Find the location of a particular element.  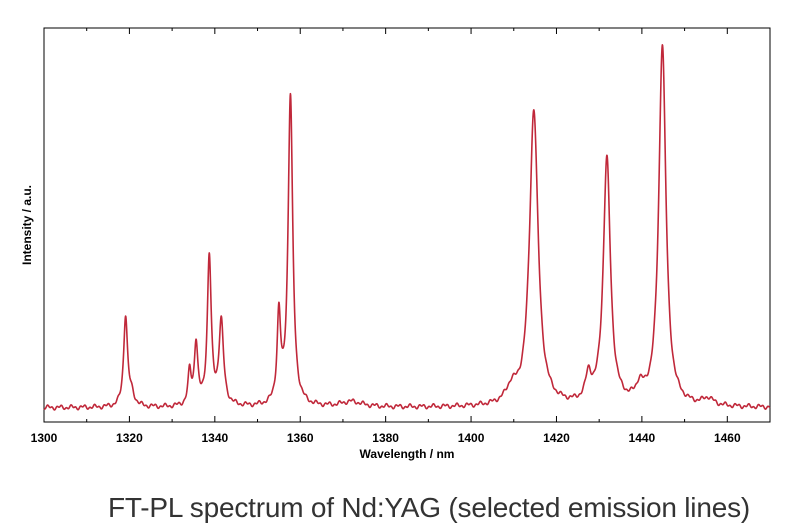

x-axis-title: Wavelength / nm is located at coordinates (407, 454).